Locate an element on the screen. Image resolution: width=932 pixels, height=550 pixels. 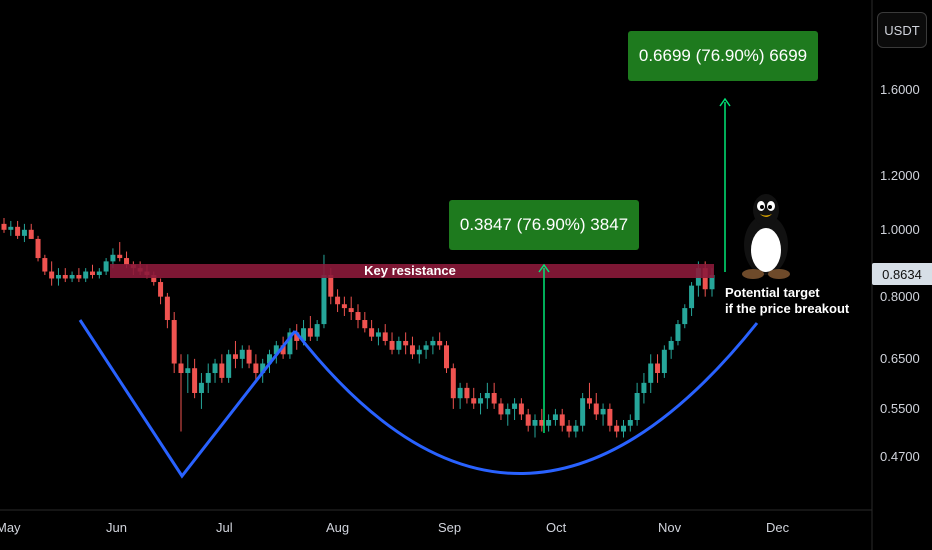
x-tick: Oct is located at coordinates (556, 527).